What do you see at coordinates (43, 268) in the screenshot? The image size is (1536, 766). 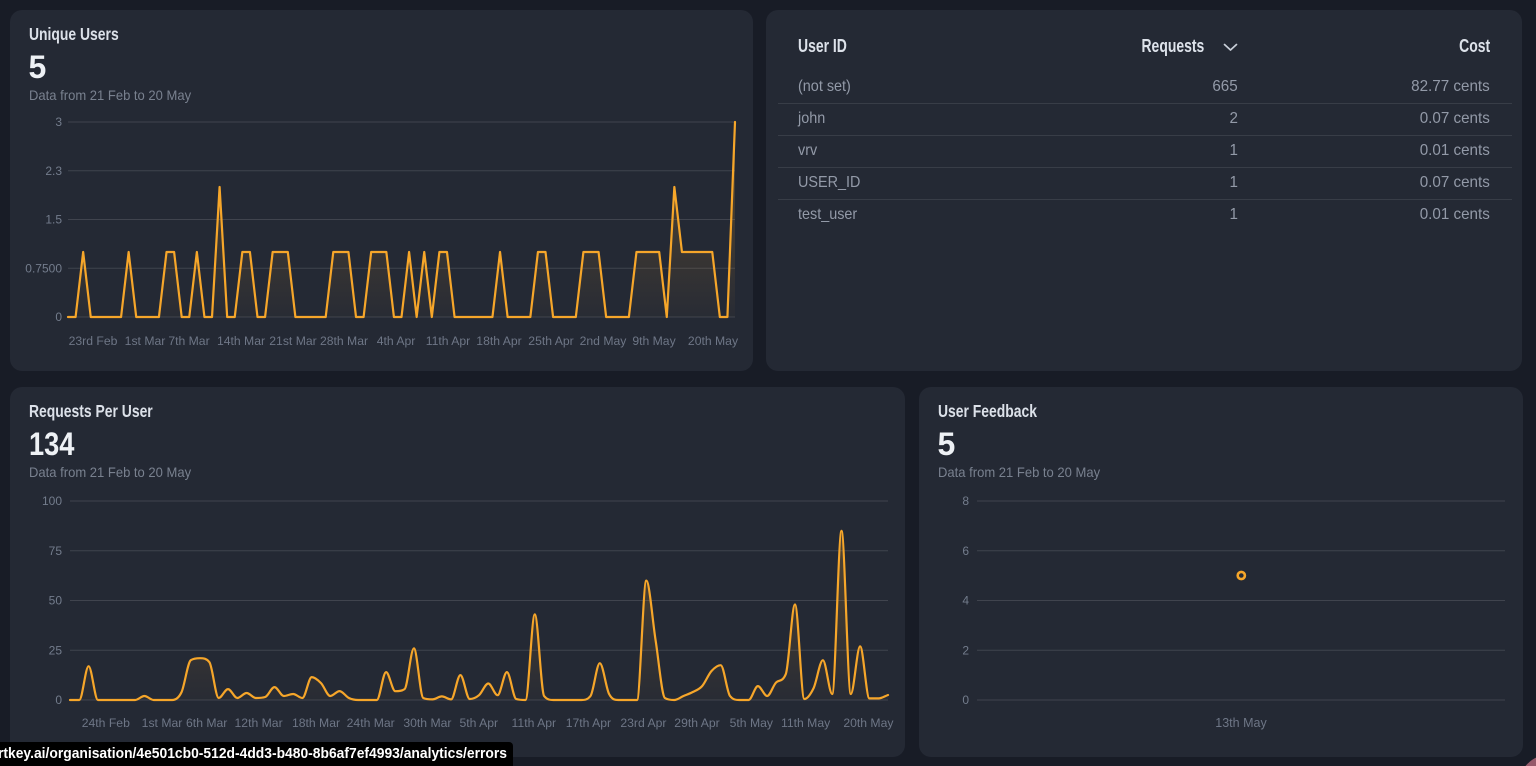 I see `svg-text: 0.7500` at bounding box center [43, 268].